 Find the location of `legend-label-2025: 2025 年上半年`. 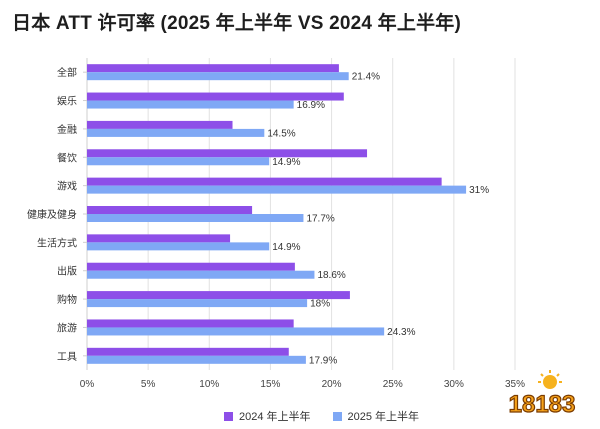

legend-label-2025: 2025 年上半年 is located at coordinates (383, 417).